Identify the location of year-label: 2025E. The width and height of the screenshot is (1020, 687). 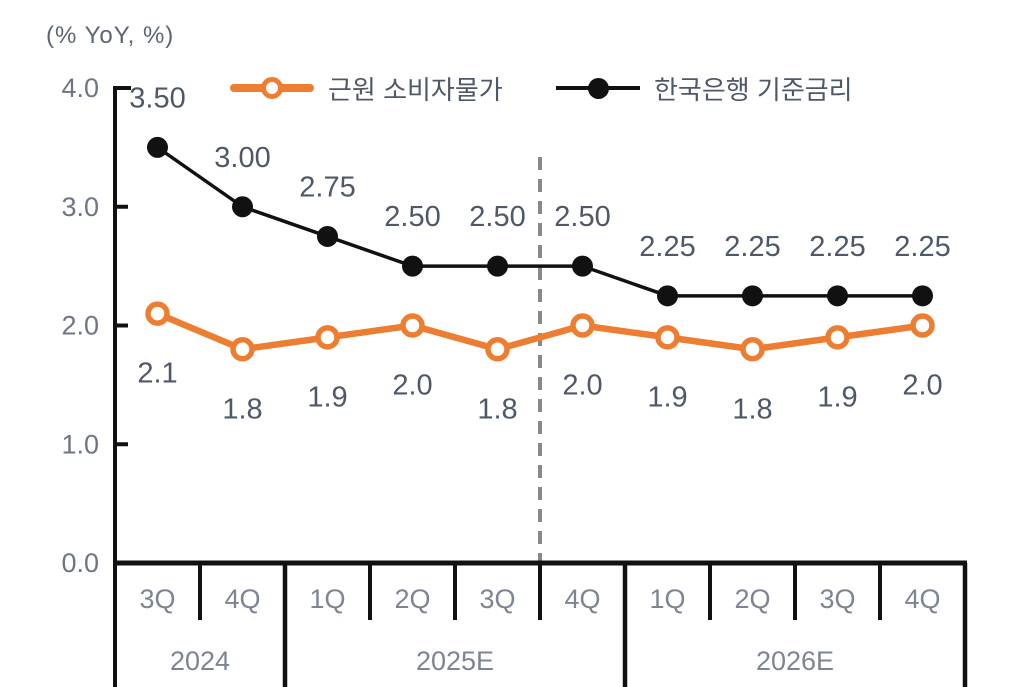
(455, 661).